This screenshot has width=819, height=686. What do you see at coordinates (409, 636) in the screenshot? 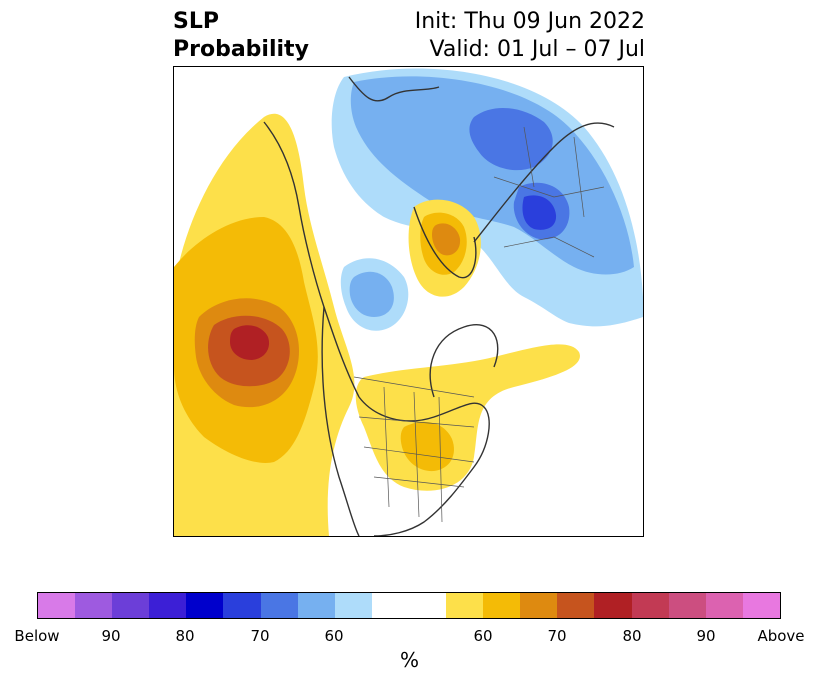
I see `colorbar-tick-labels: Below 90 80 70 60 60 70 80 90 Above` at bounding box center [409, 636].